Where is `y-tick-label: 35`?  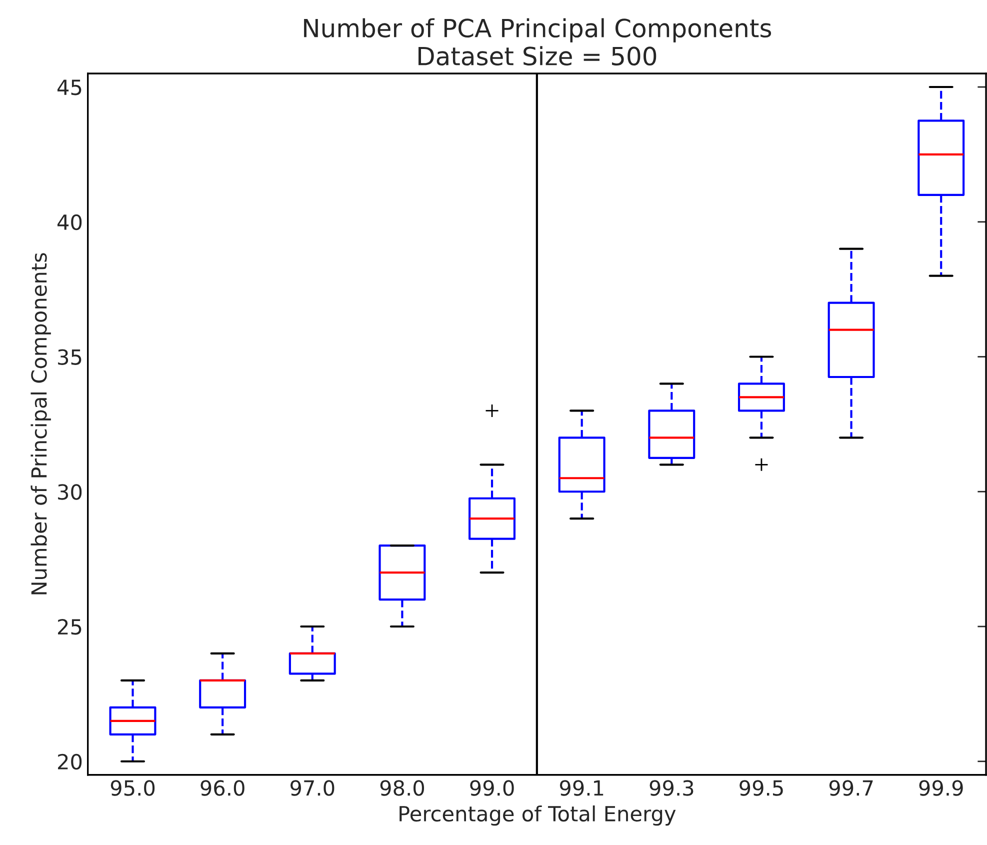
y-tick-label: 35 is located at coordinates (70, 357).